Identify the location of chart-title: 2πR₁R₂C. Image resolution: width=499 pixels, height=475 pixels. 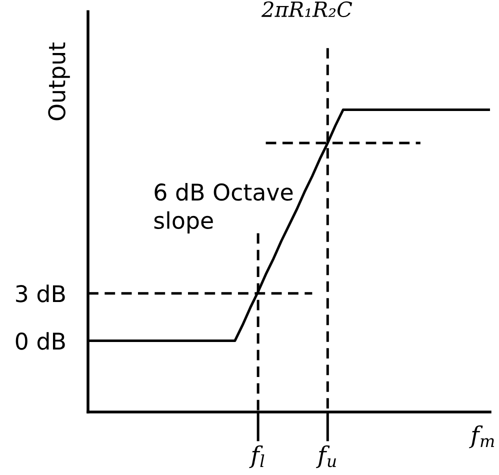
(306, 9).